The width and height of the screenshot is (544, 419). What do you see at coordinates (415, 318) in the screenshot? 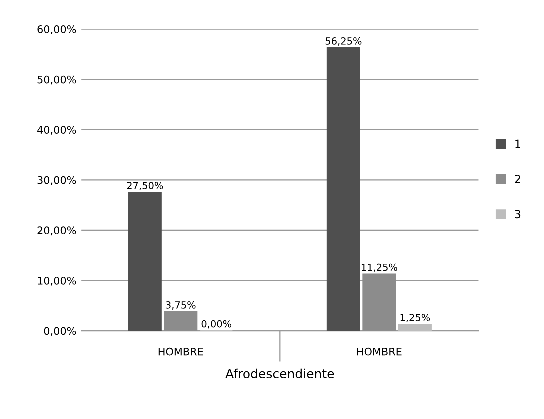
I see `data-label: 1,25%` at bounding box center [415, 318].